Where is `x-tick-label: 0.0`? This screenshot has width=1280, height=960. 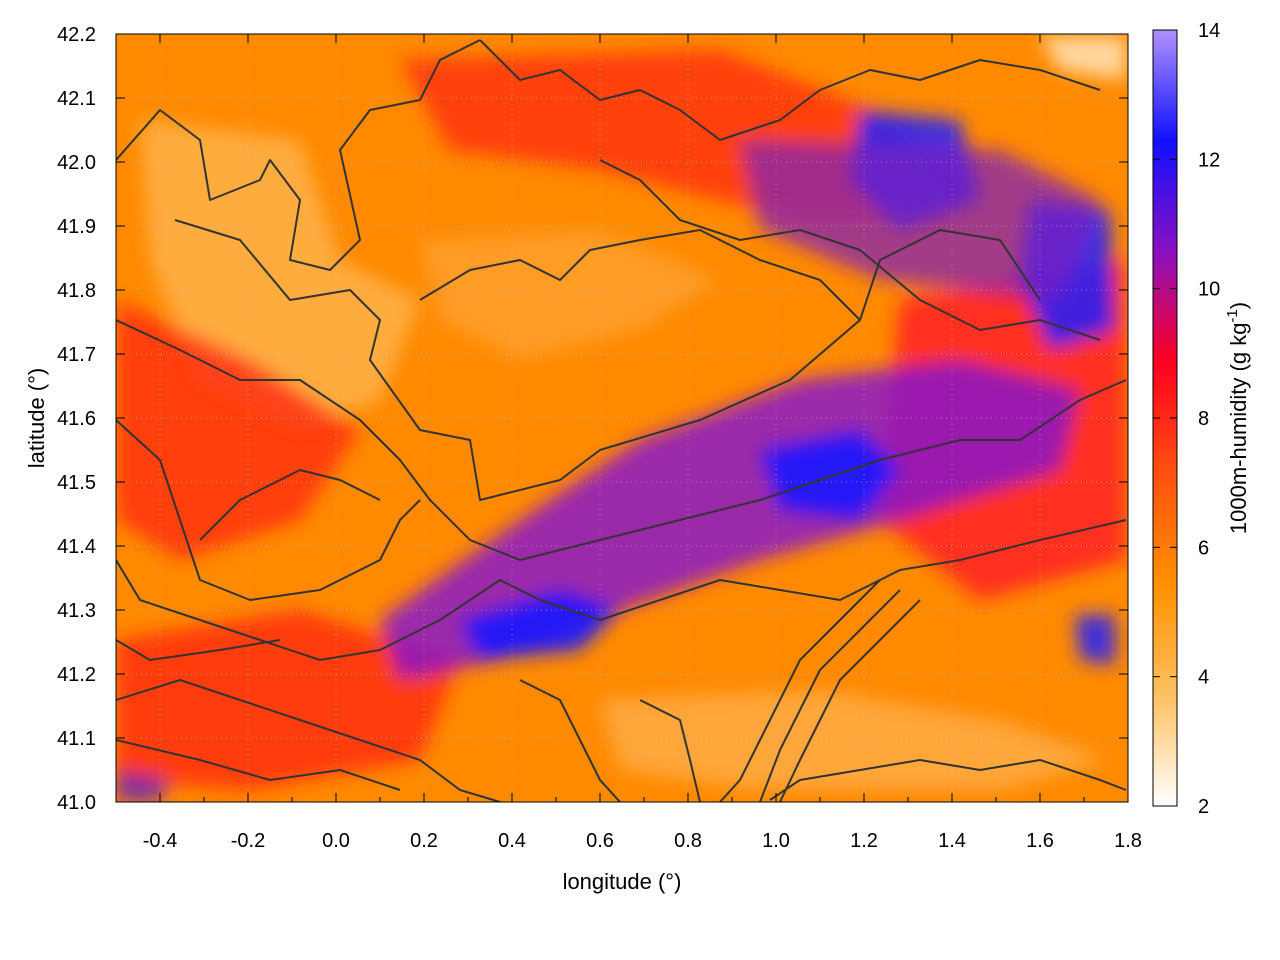 x-tick-label: 0.0 is located at coordinates (336, 841).